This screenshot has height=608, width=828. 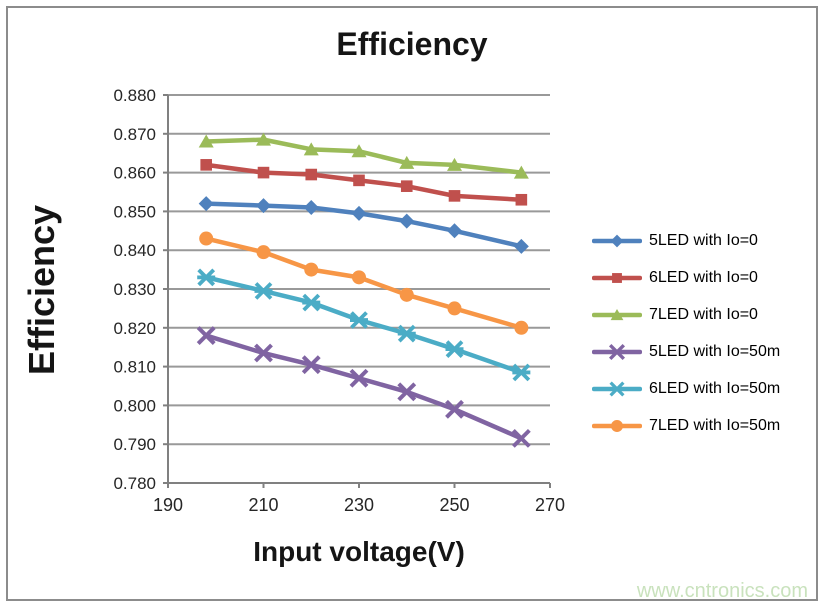 I want to click on x-tick-label: 230, so click(x=359, y=505).